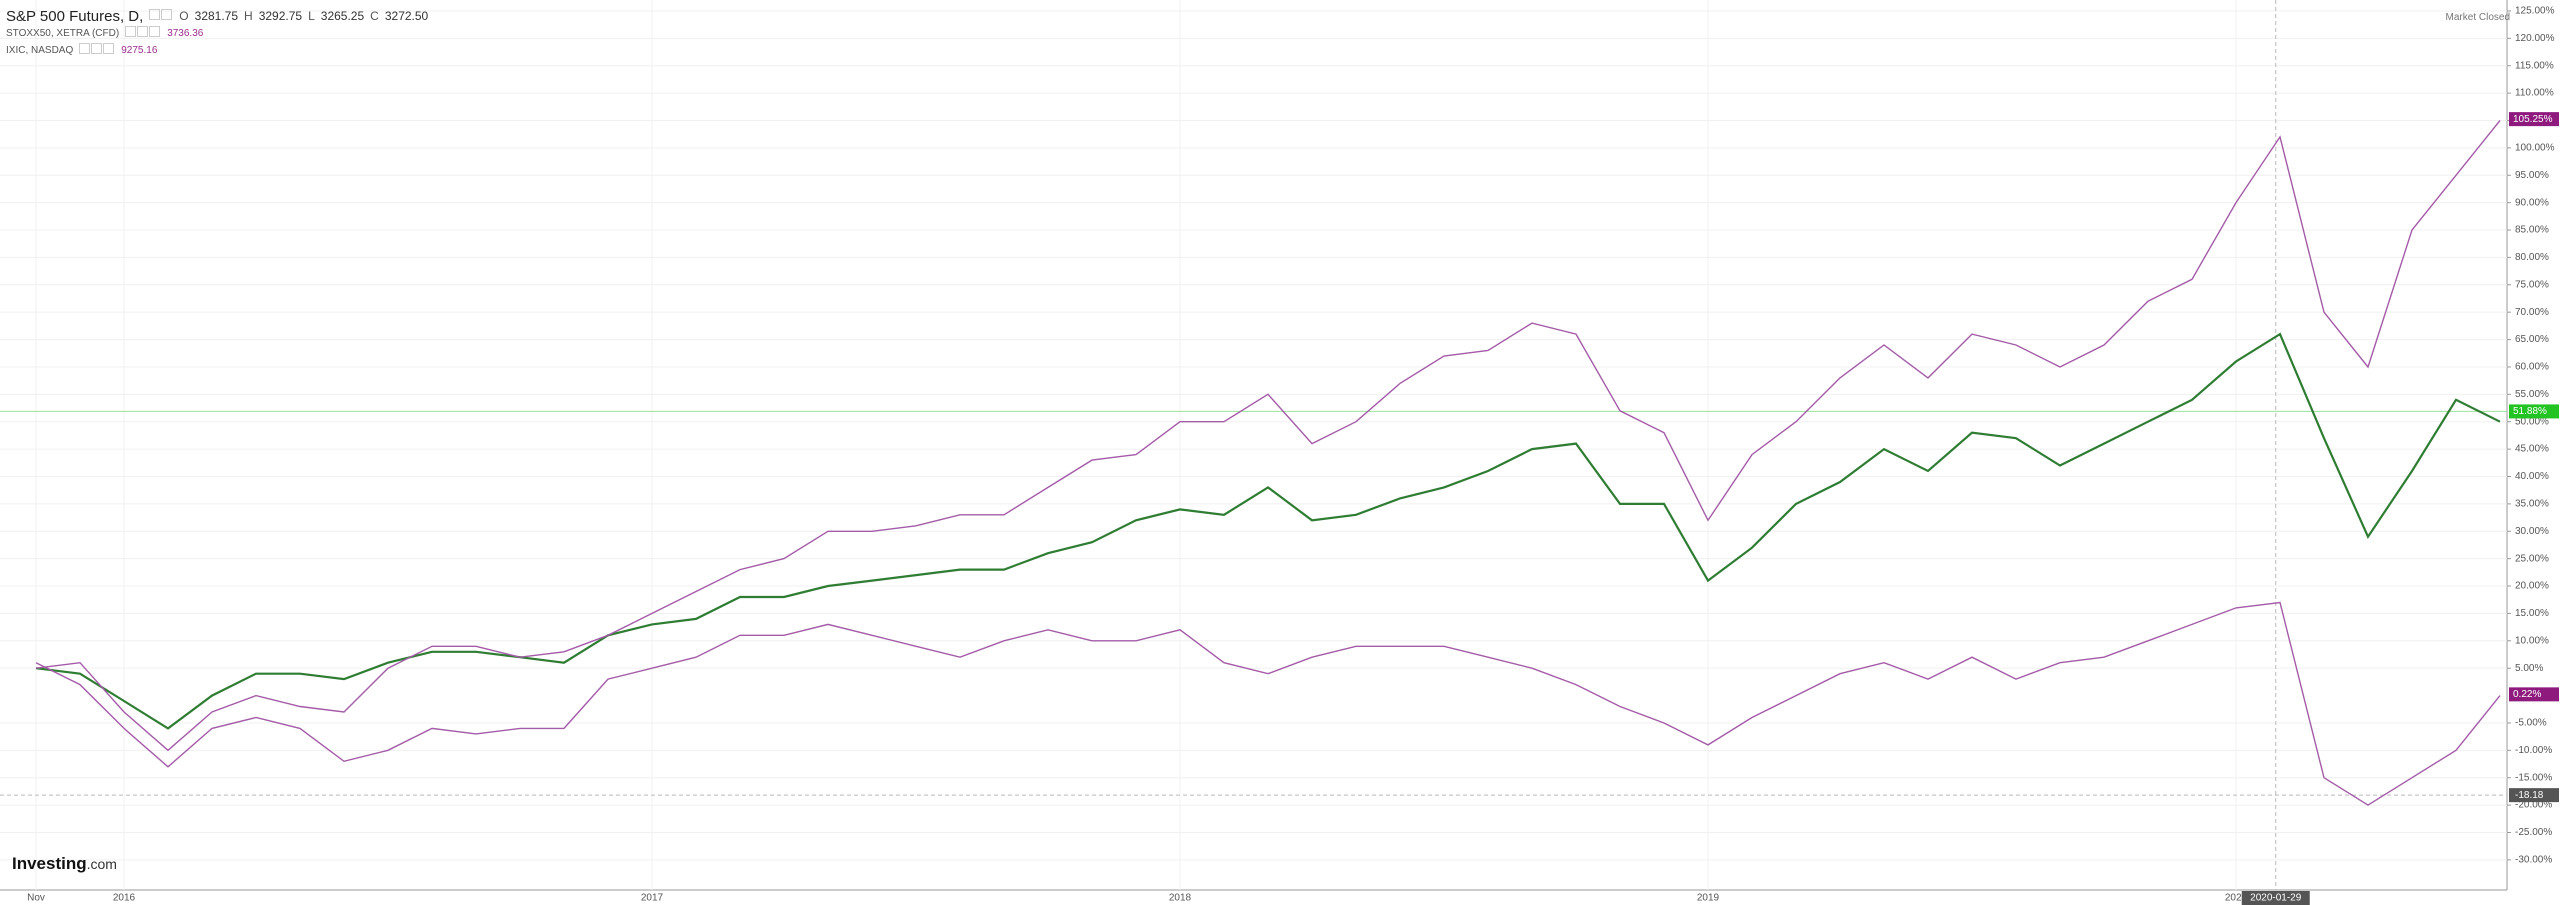 The image size is (2560, 905). Describe the element at coordinates (1708, 898) in the screenshot. I see `x-tick-label: 2019` at that location.